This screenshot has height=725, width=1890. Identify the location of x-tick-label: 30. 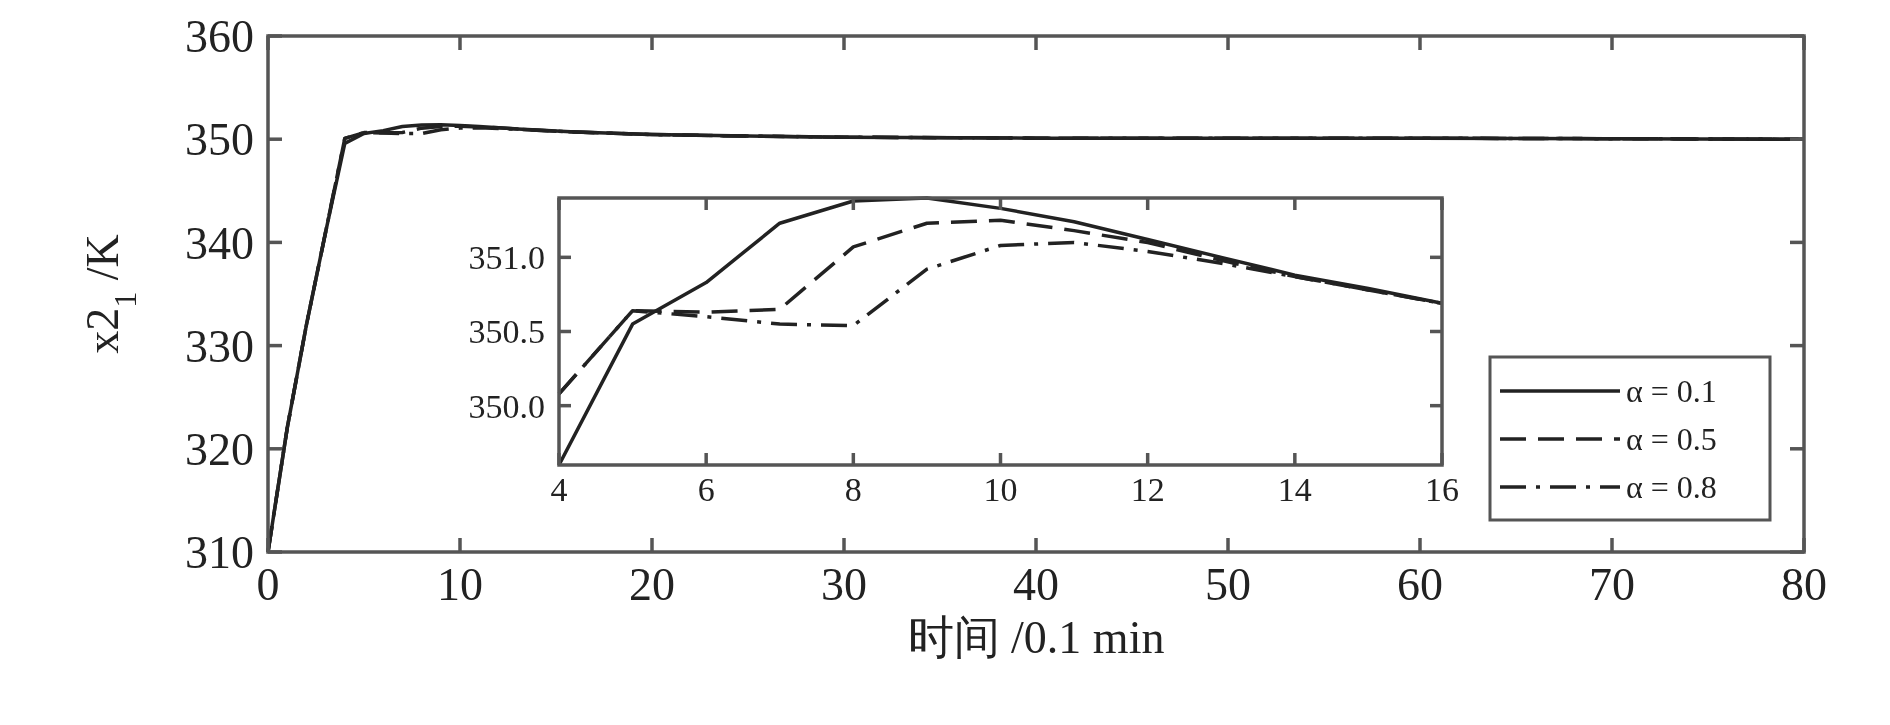
(844, 585).